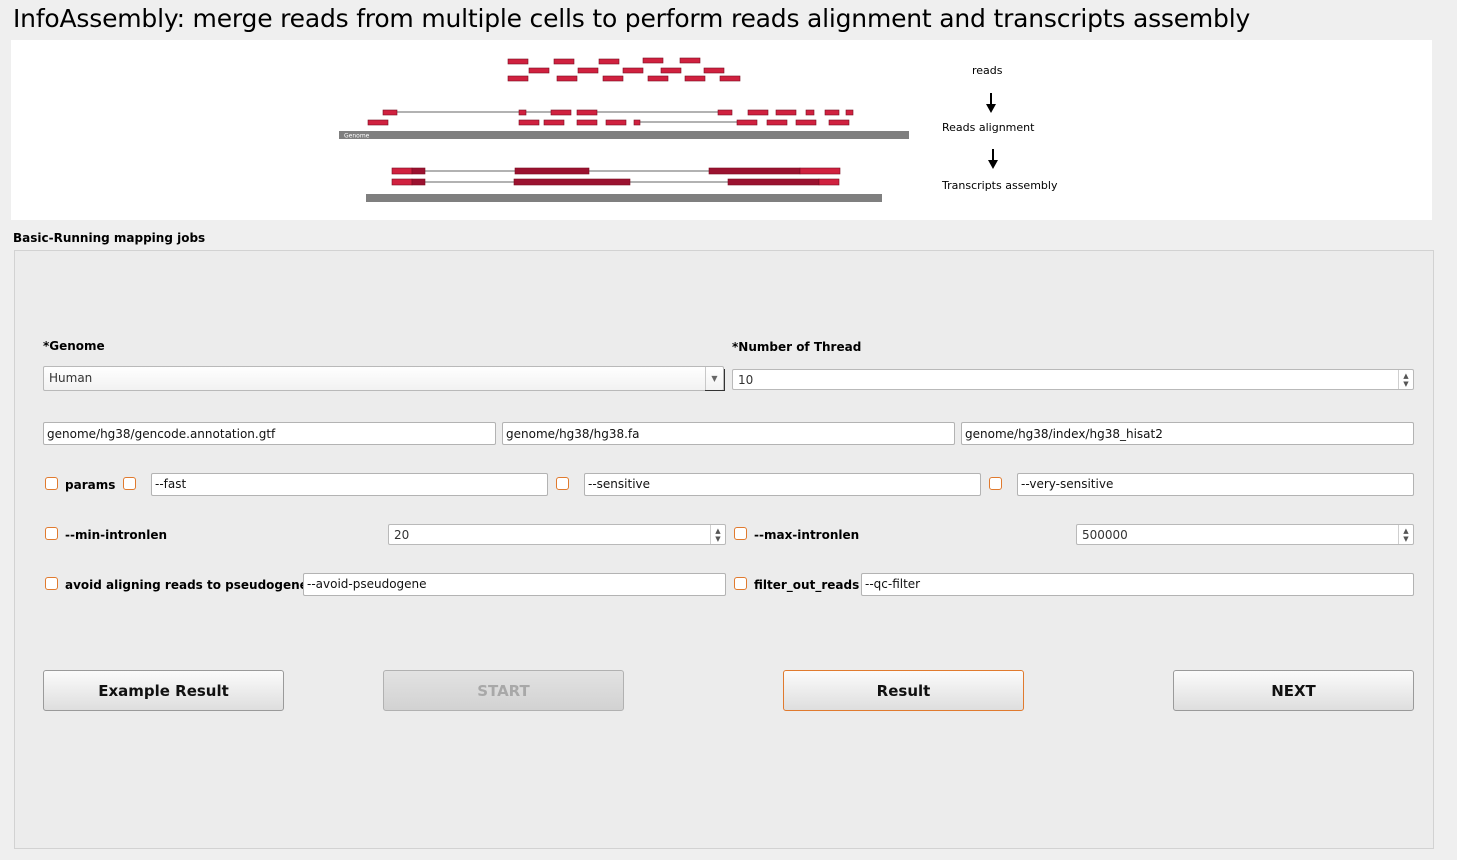 This screenshot has width=1457, height=860. What do you see at coordinates (995, 483) in the screenshot?
I see `very-sensitive-checkbox` at bounding box center [995, 483].